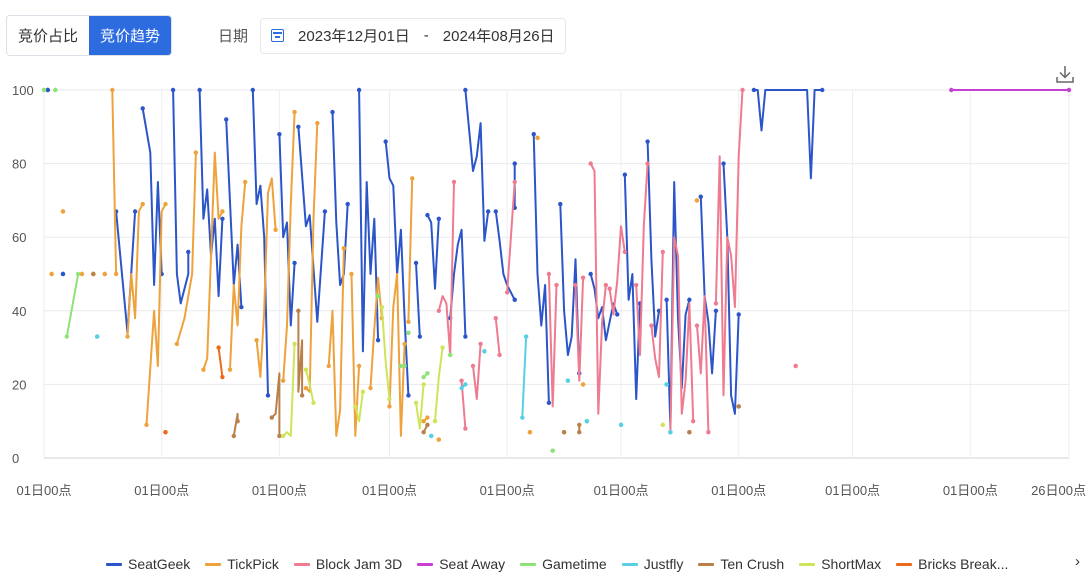 Image resolution: width=1086 pixels, height=579 pixels. What do you see at coordinates (652, 564) in the screenshot?
I see `legend-item: Justfly` at bounding box center [652, 564].